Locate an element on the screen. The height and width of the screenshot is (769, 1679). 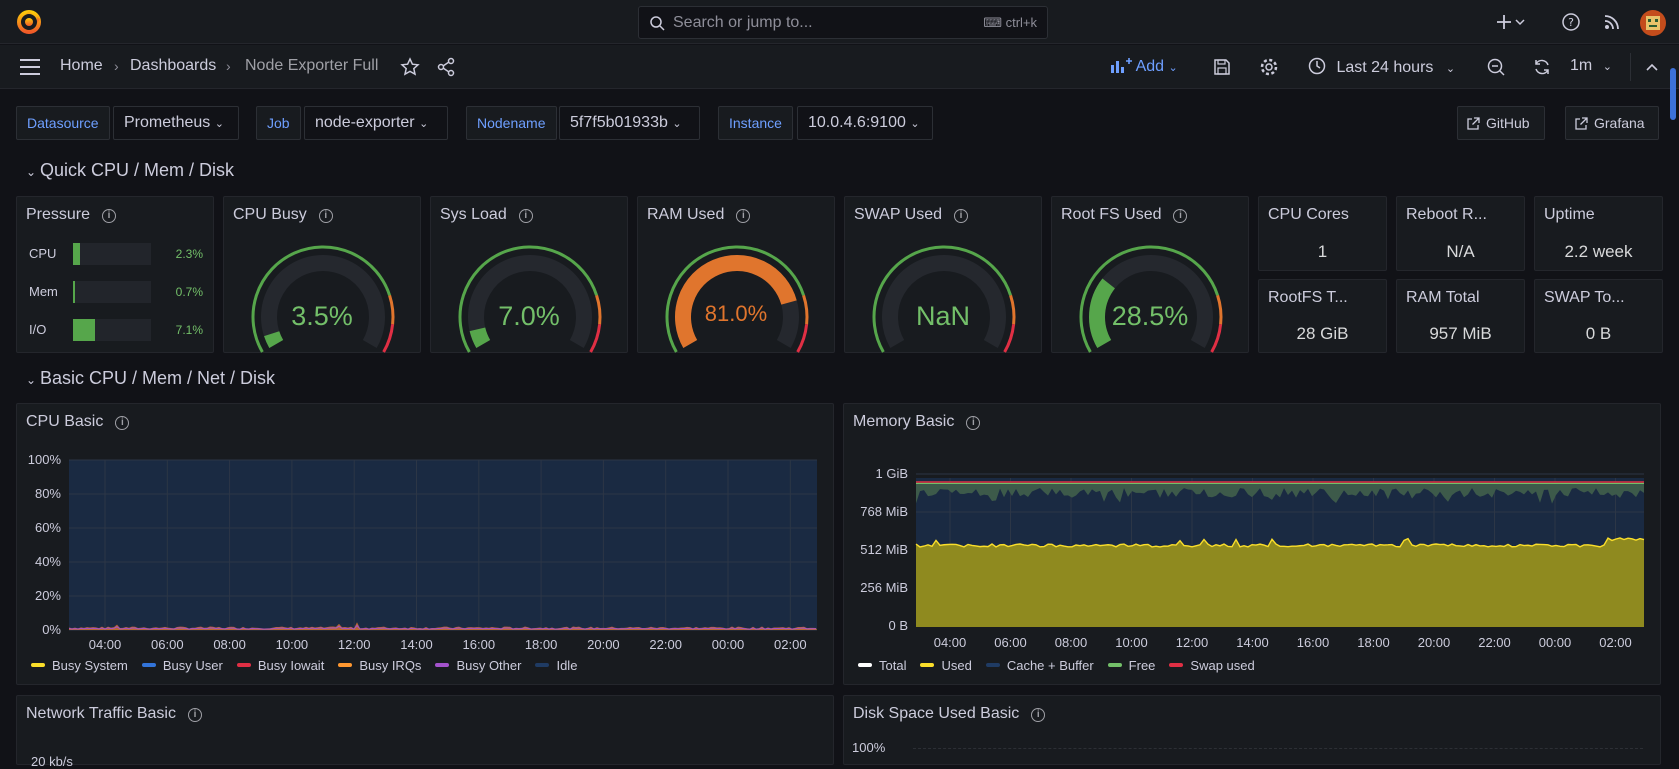
rootfs-total-panel: RootFS T... 28 GiB is located at coordinates (1322, 316).